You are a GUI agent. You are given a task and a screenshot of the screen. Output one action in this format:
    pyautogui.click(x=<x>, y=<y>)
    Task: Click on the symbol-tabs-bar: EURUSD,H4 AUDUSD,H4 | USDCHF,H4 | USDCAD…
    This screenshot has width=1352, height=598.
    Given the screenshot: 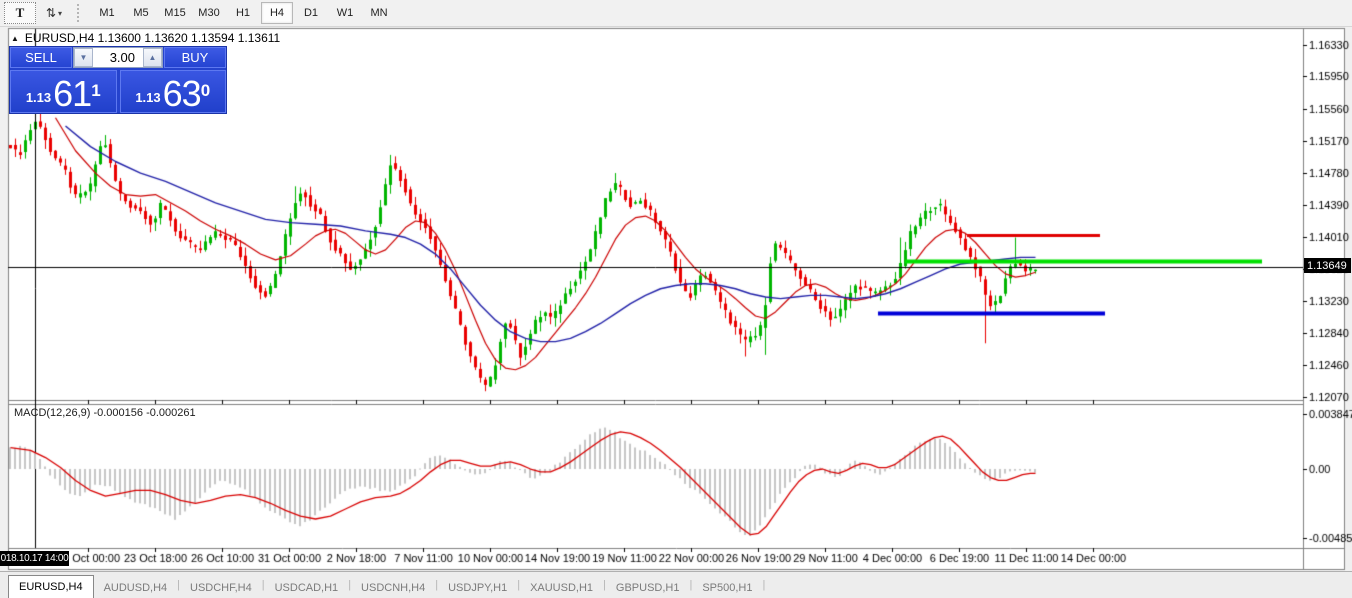 What is the action you would take?
    pyautogui.click(x=676, y=584)
    